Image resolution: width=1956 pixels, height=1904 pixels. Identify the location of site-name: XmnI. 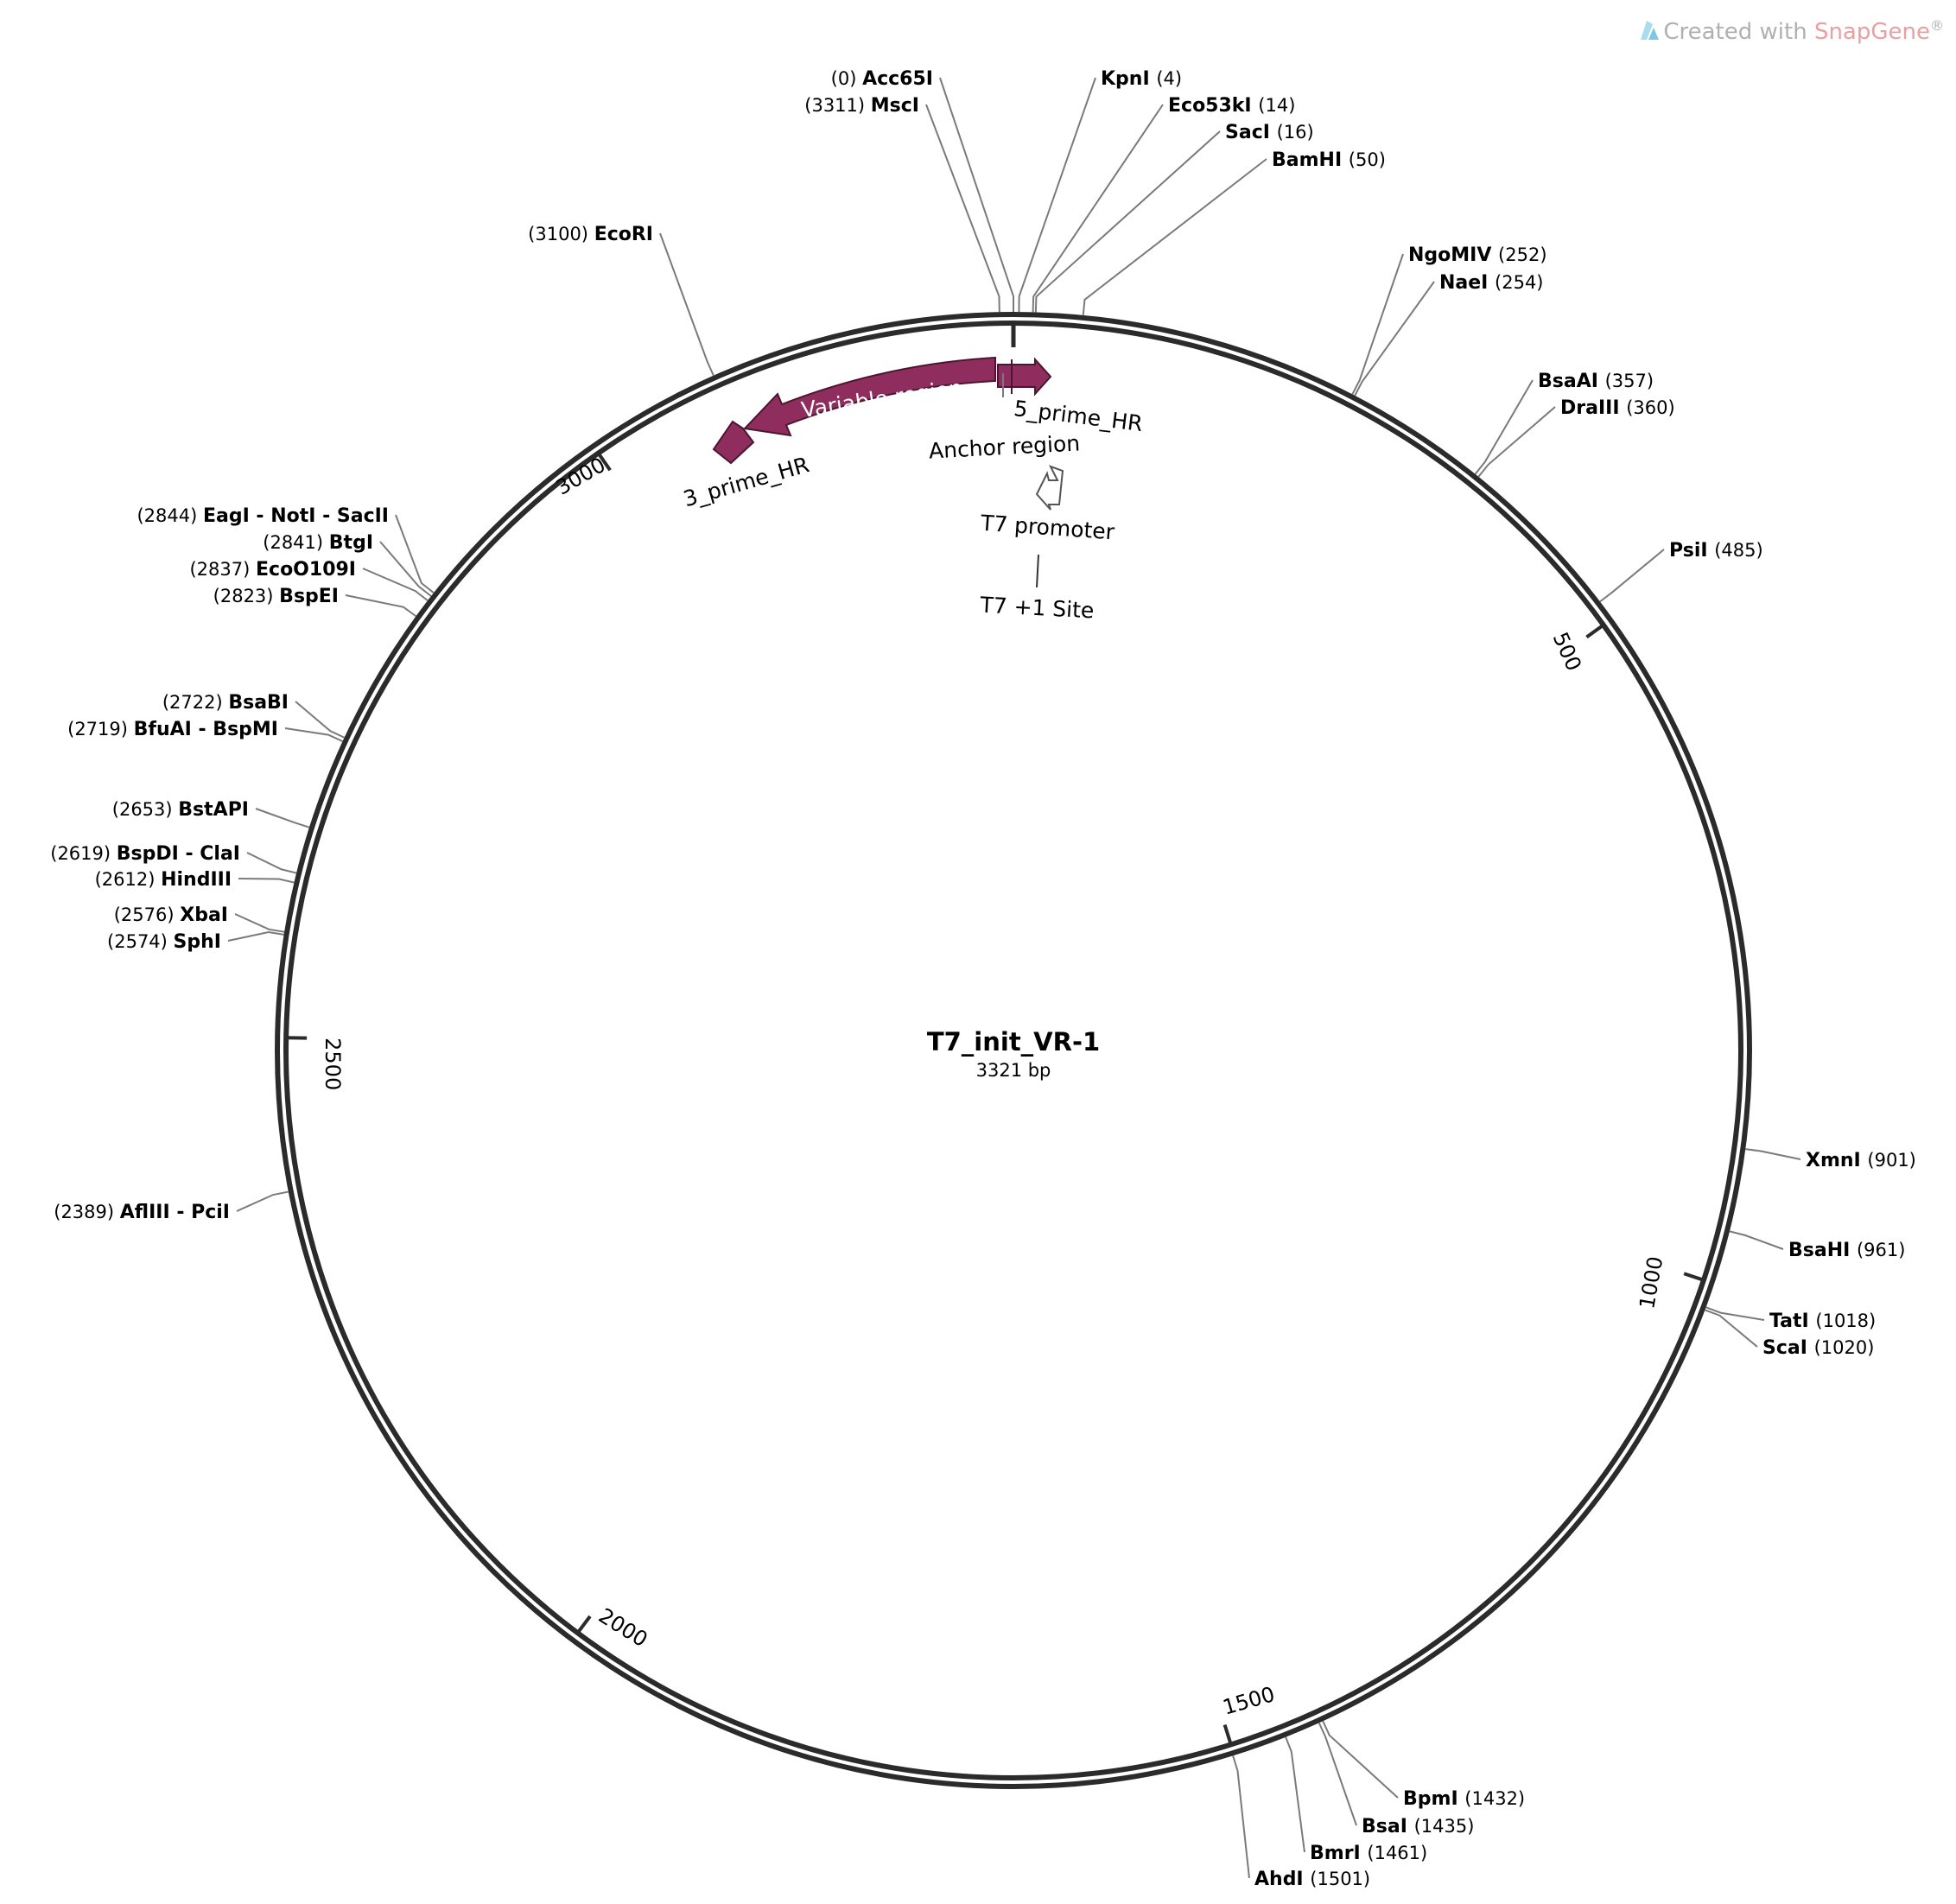
(1836, 1161).